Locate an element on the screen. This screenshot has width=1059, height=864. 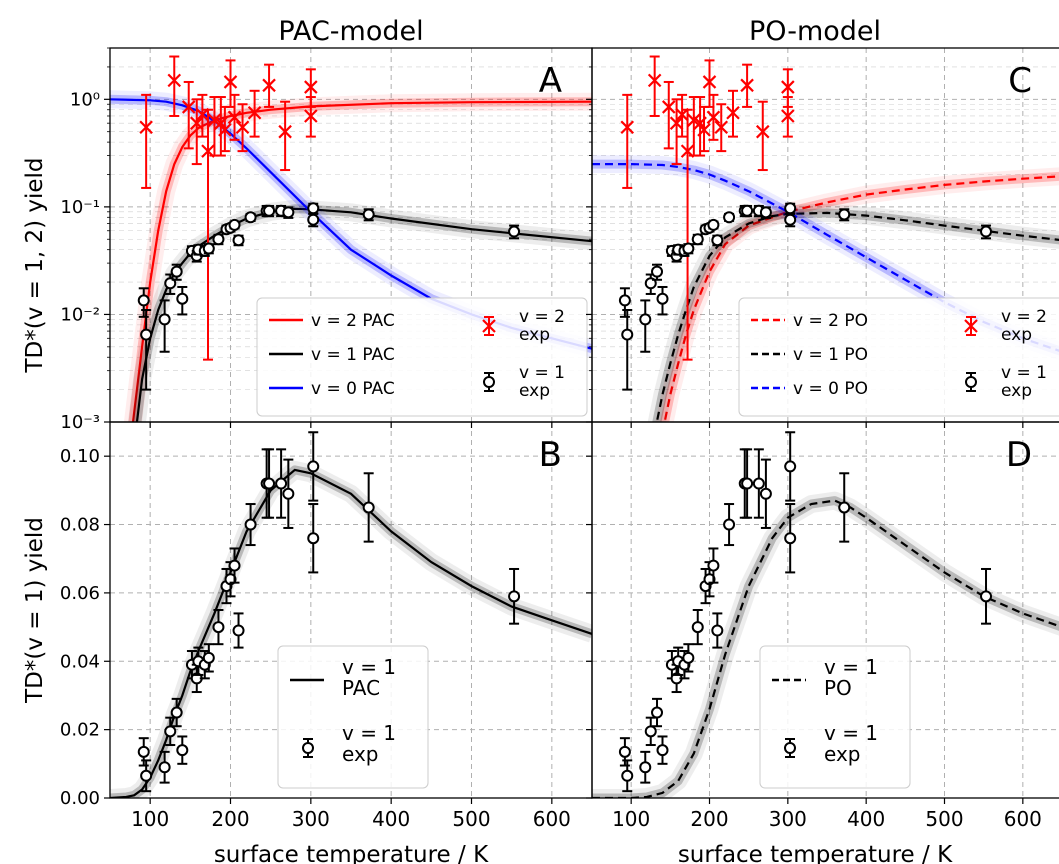
x-tick-label: 300 is located at coordinates (311, 819).